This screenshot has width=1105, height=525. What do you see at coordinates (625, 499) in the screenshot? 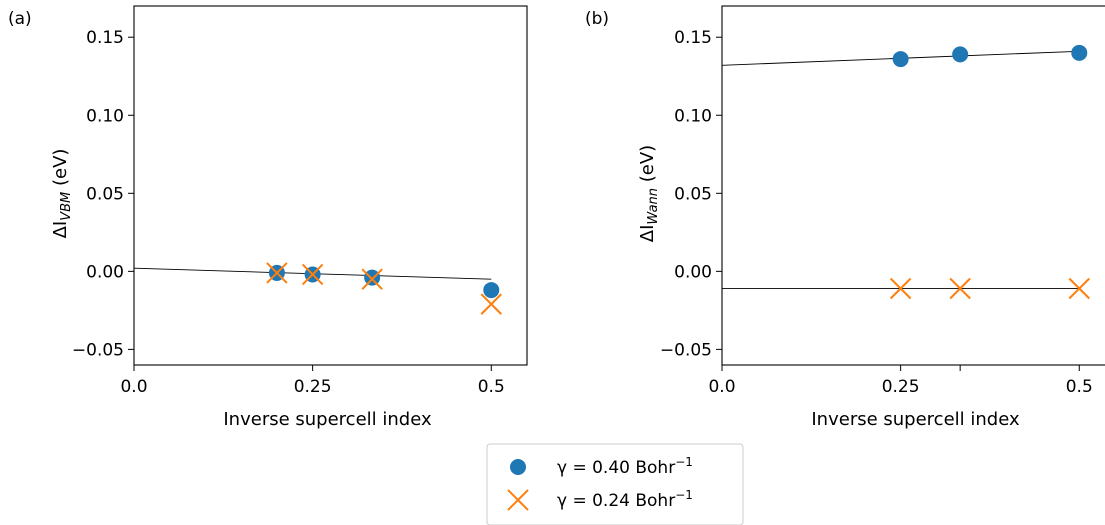
I see `legend-entry-label: γ = 0.24 Bohr−1` at bounding box center [625, 499].